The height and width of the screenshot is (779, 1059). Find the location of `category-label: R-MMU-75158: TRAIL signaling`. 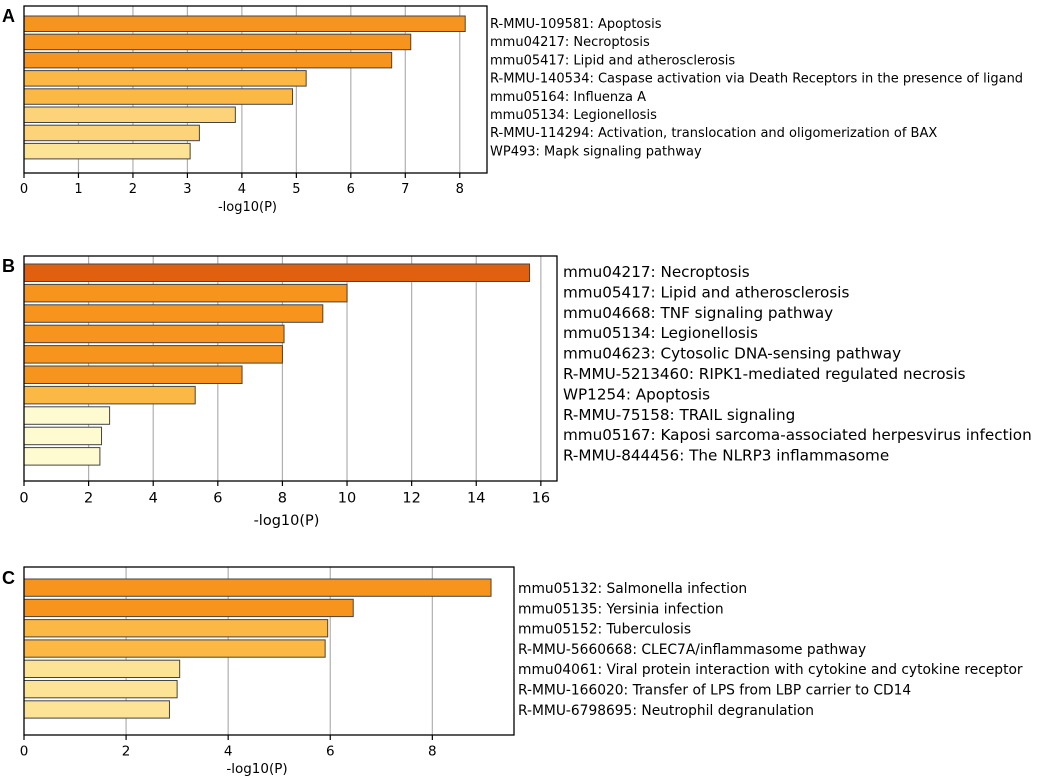

category-label: R-MMU-75158: TRAIL signaling is located at coordinates (679, 415).